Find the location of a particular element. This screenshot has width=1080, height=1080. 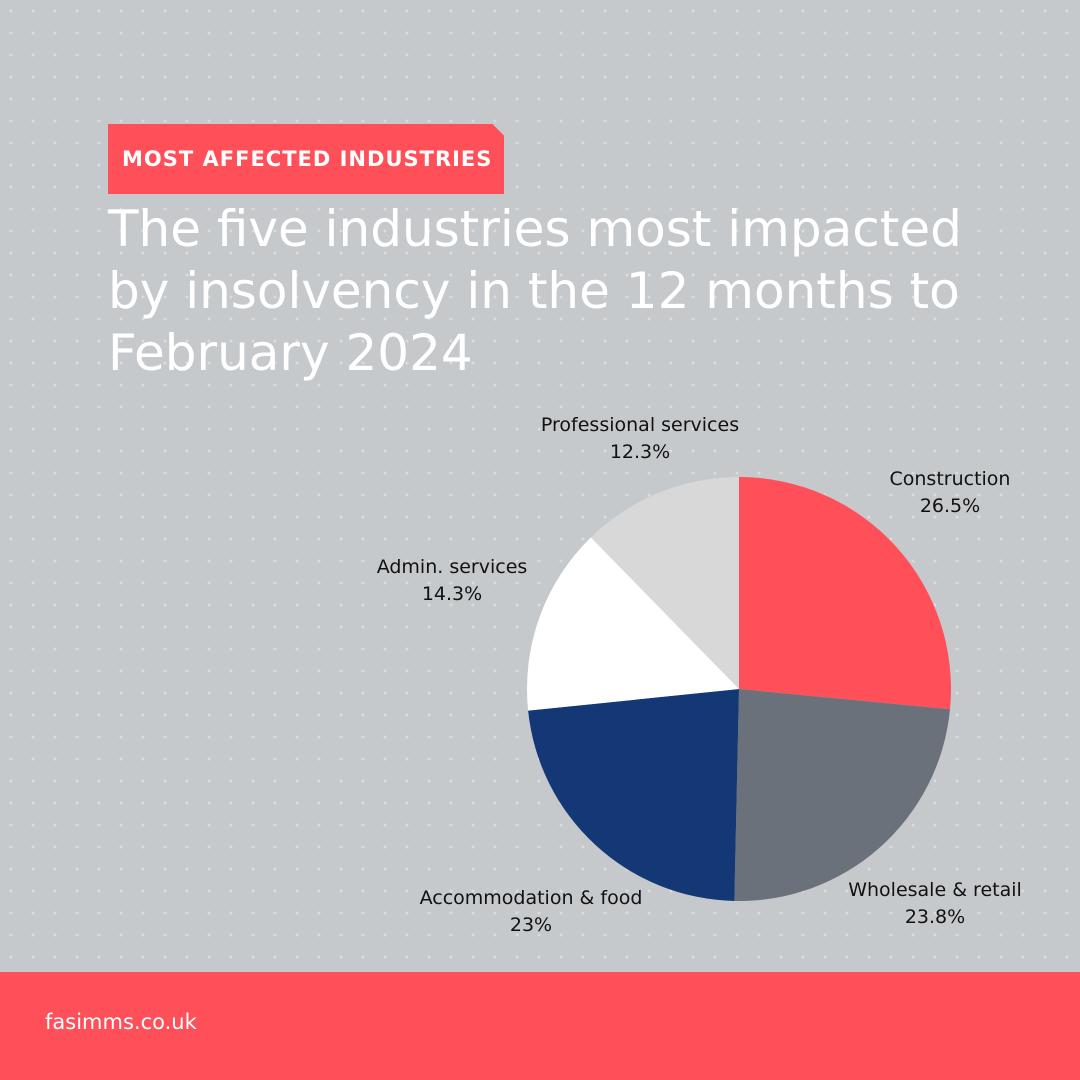

slice-value-label: 23.8% is located at coordinates (935, 917).